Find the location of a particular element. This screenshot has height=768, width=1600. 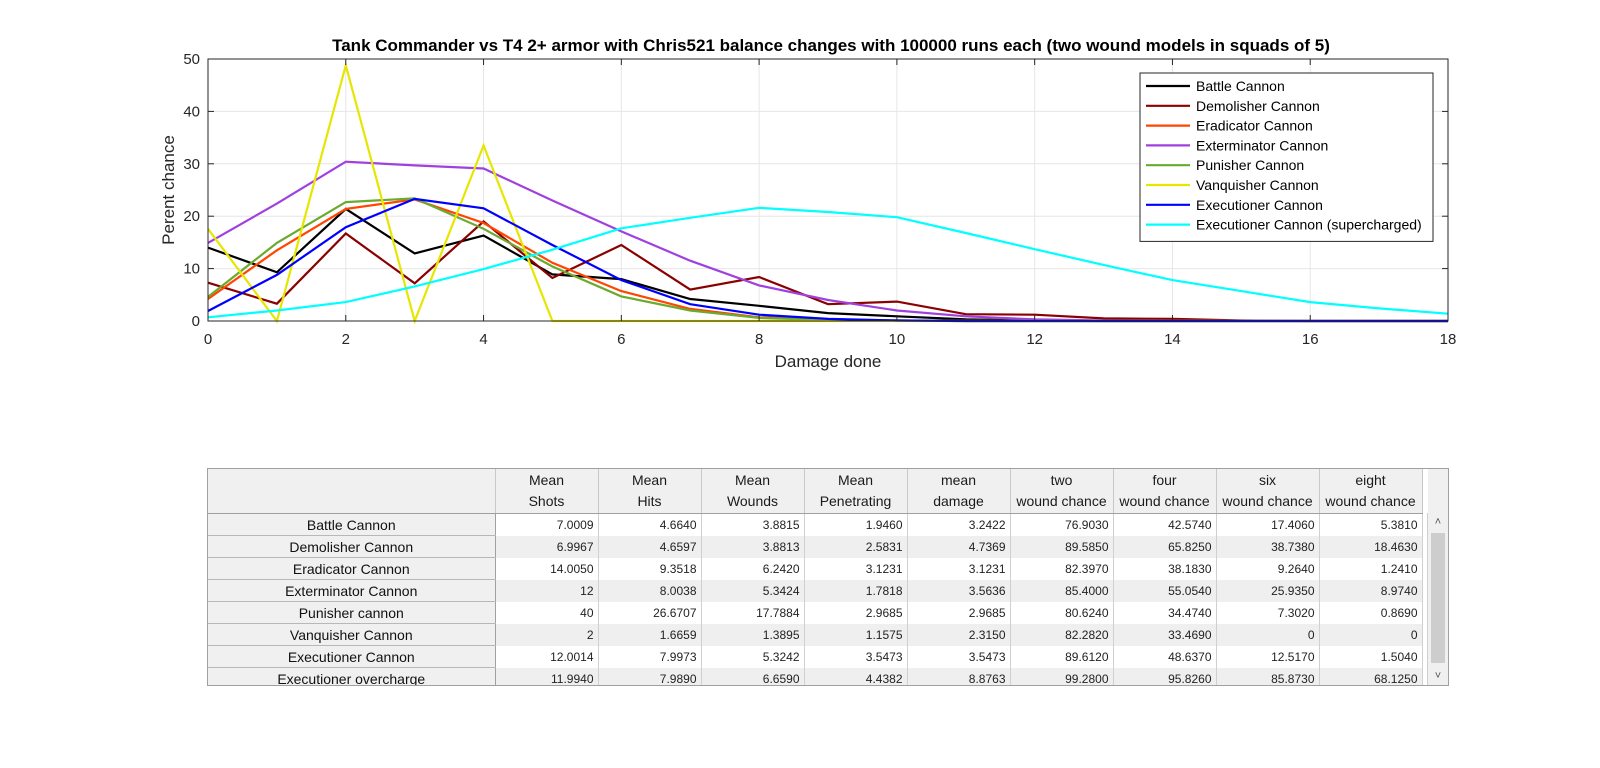

table-cell: 1.9460 is located at coordinates (856, 524).